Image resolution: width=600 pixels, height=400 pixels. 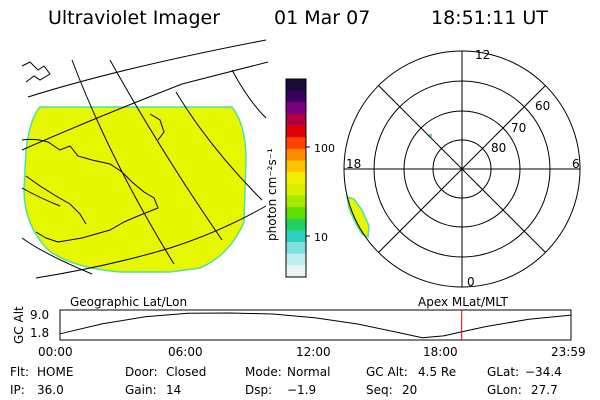 I want to click on mlt-label-0: 0, so click(x=471, y=282).